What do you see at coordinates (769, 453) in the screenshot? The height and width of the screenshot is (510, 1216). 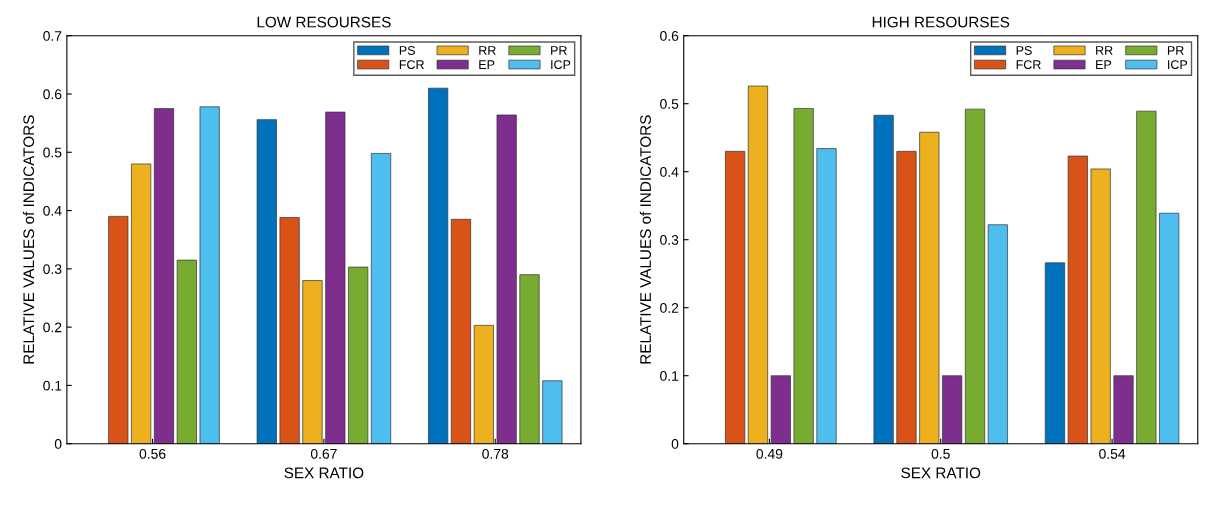 I see `x-tick-label: 0.49` at bounding box center [769, 453].